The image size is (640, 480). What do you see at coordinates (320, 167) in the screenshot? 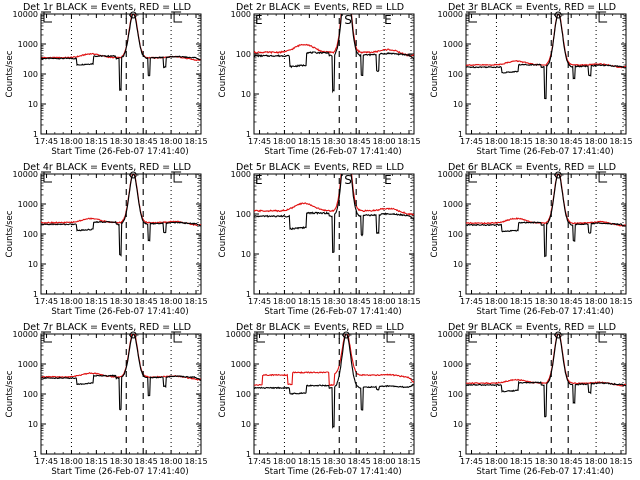
I see `chart-title: Det 5r BLACK = Events, RED = LLD` at bounding box center [320, 167].